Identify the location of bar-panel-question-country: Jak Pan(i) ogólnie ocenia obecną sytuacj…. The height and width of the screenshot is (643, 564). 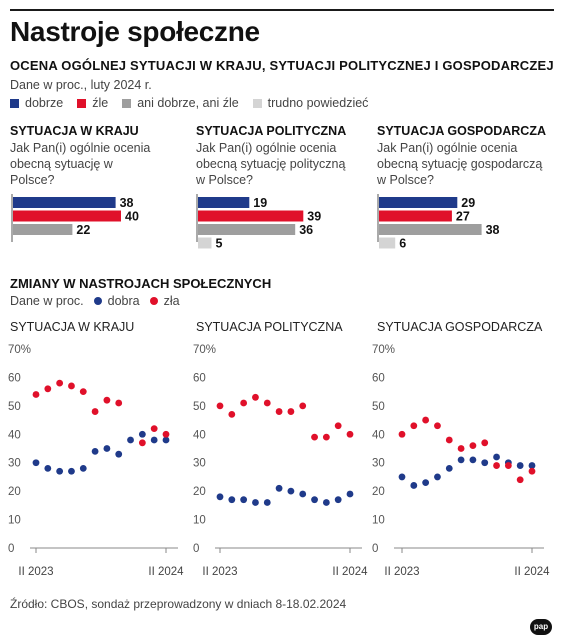
(80, 164).